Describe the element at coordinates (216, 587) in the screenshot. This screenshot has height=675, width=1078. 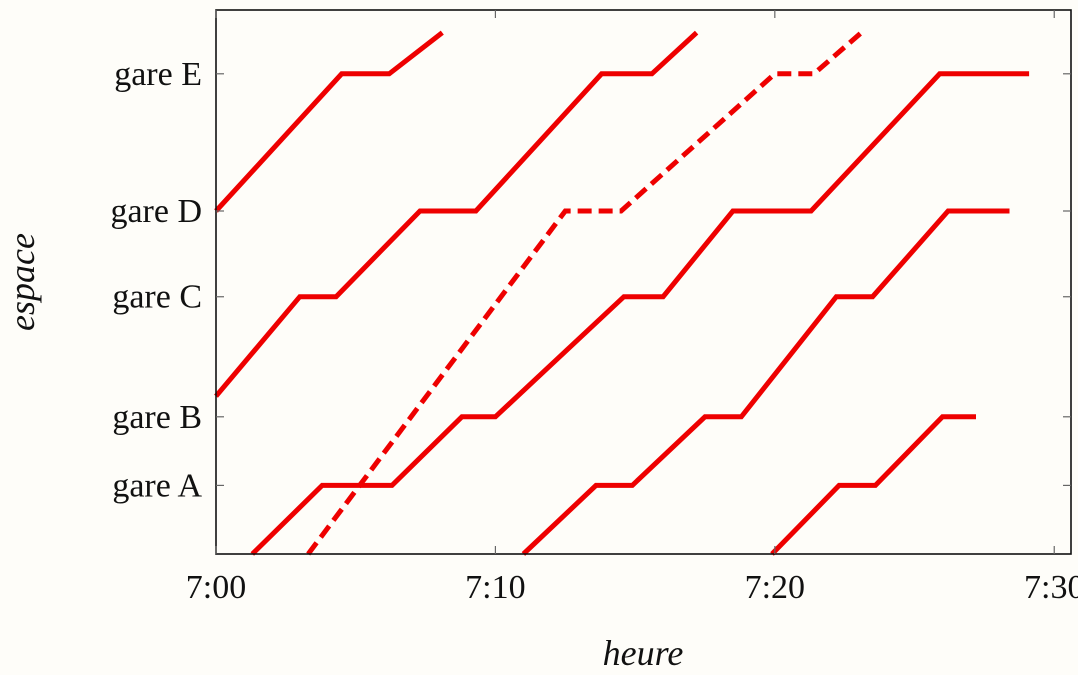
I see `x-tick-label-0: 7:00` at that location.